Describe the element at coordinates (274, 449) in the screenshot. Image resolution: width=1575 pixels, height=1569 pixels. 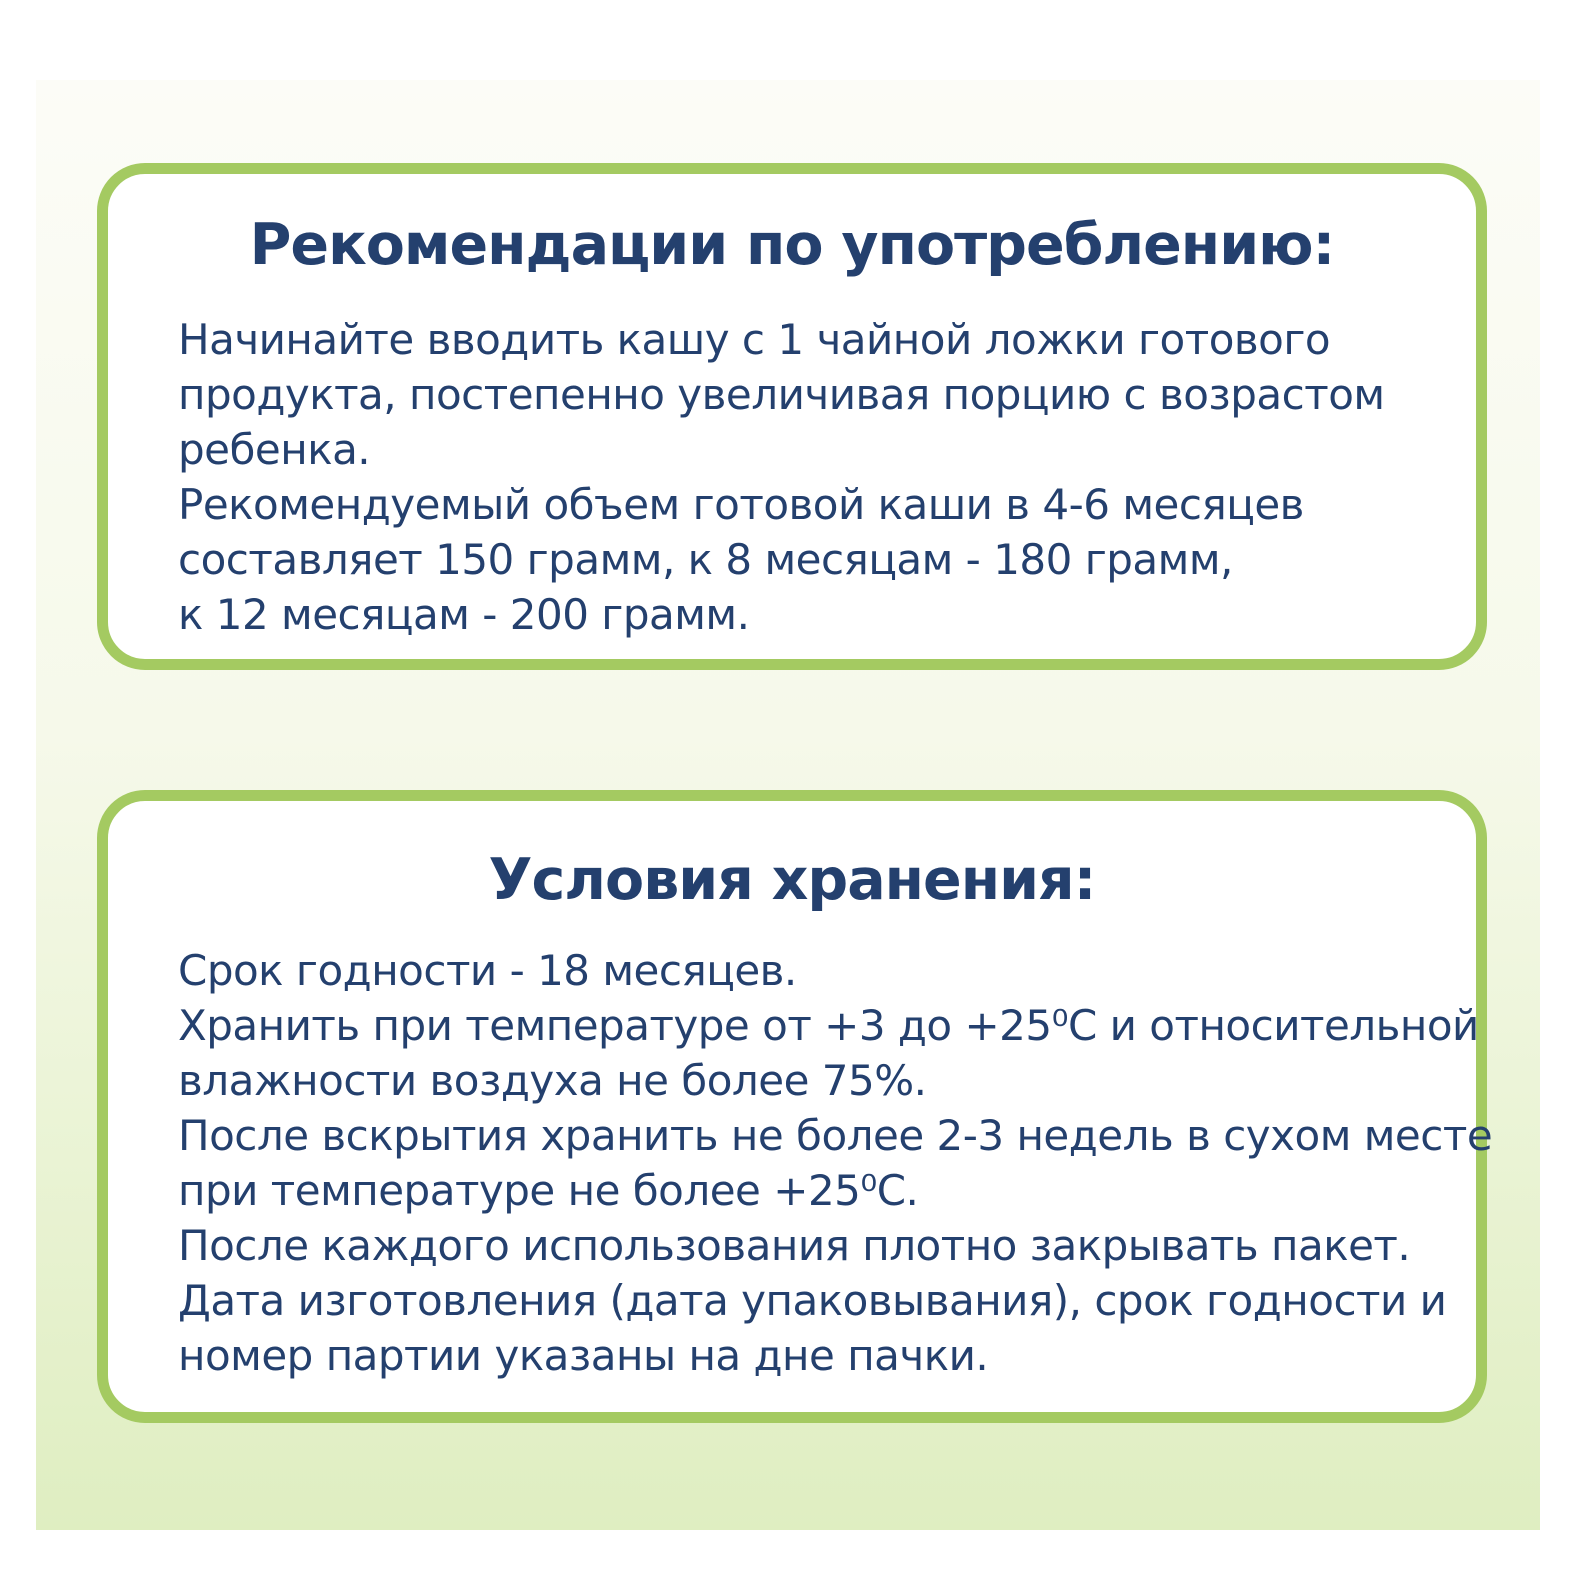
I see `recommendations-line: ребенка.` at that location.